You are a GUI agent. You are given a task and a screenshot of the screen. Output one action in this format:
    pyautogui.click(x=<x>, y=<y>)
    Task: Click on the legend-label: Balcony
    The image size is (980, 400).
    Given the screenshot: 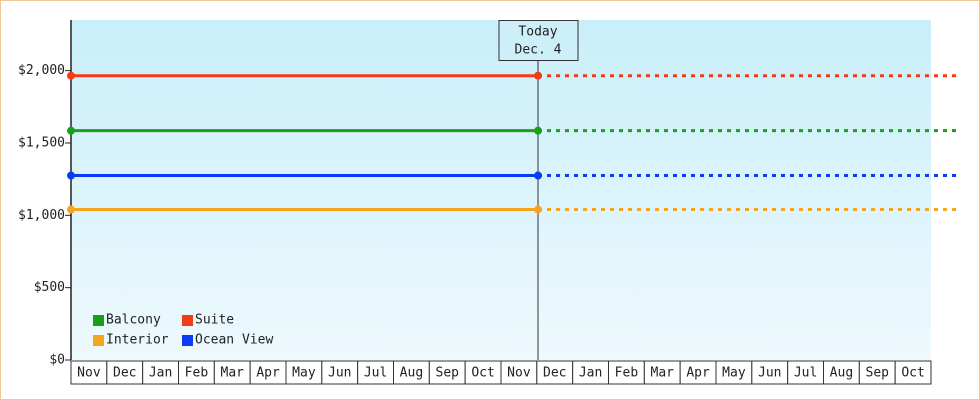 What is the action you would take?
    pyautogui.click(x=133, y=320)
    